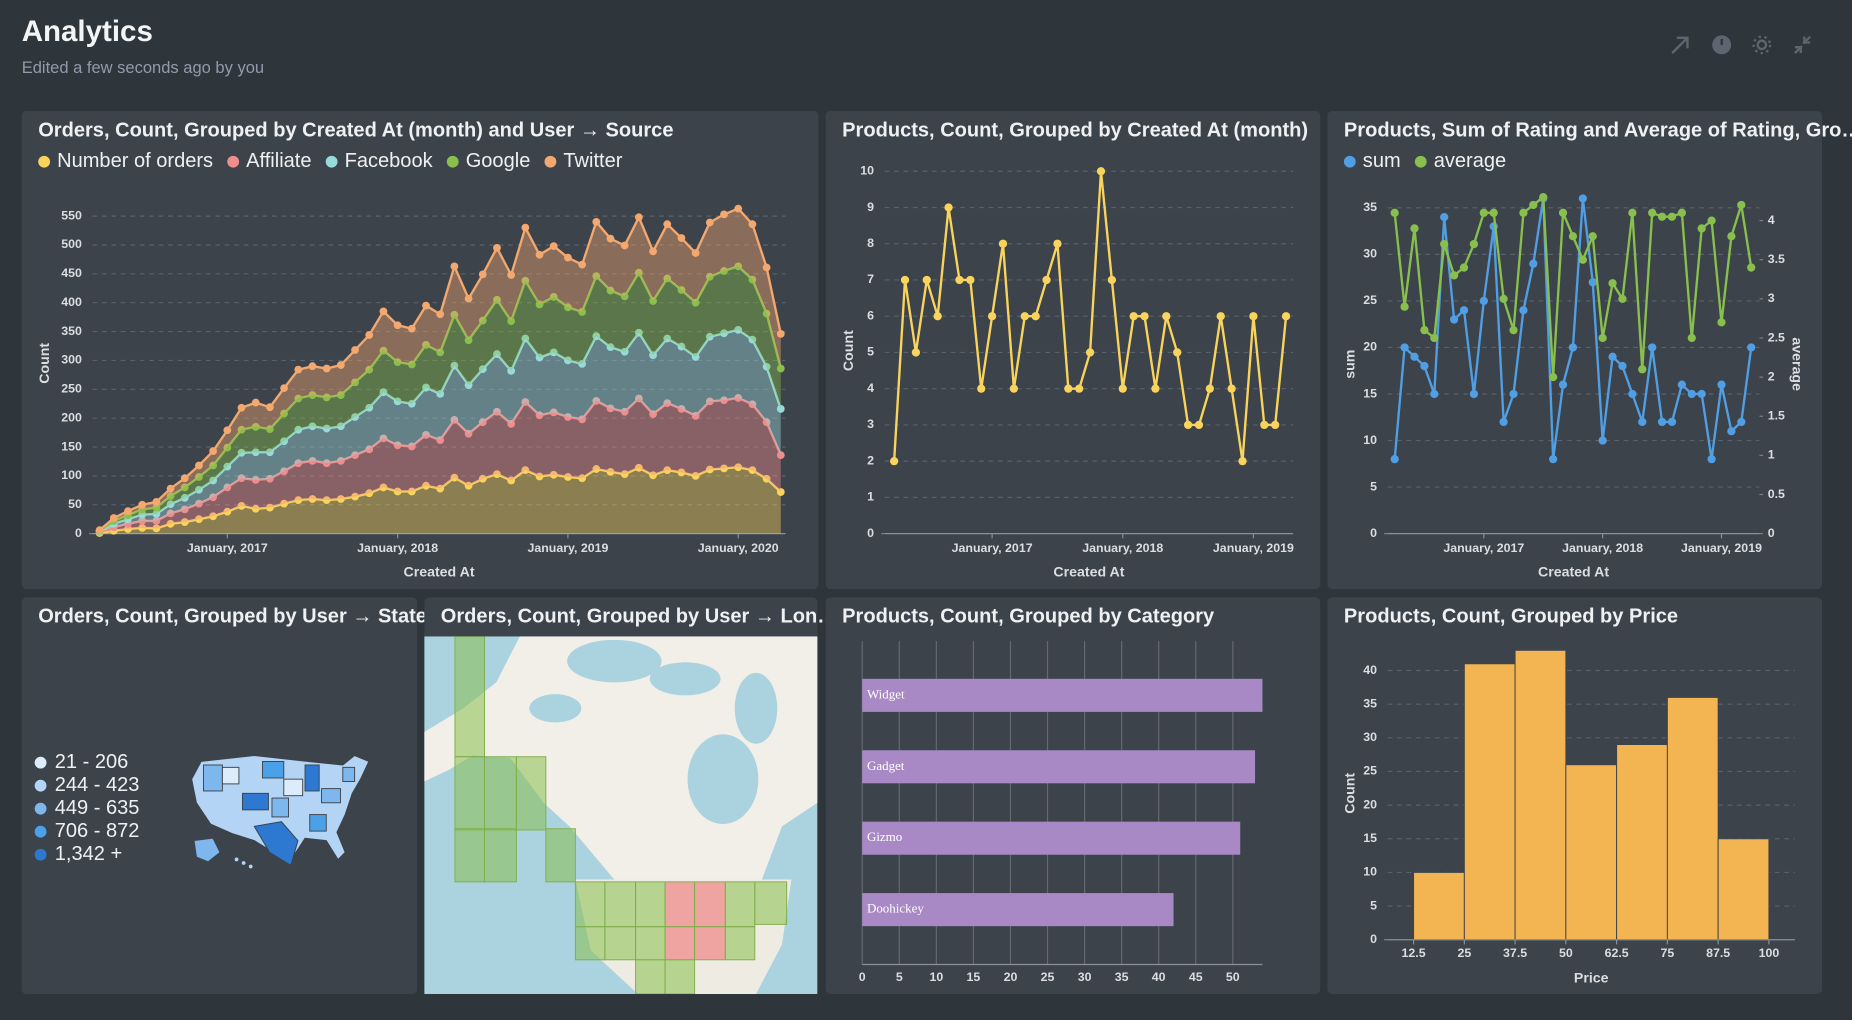  What do you see at coordinates (1680, 45) in the screenshot?
I see `share-icon` at bounding box center [1680, 45].